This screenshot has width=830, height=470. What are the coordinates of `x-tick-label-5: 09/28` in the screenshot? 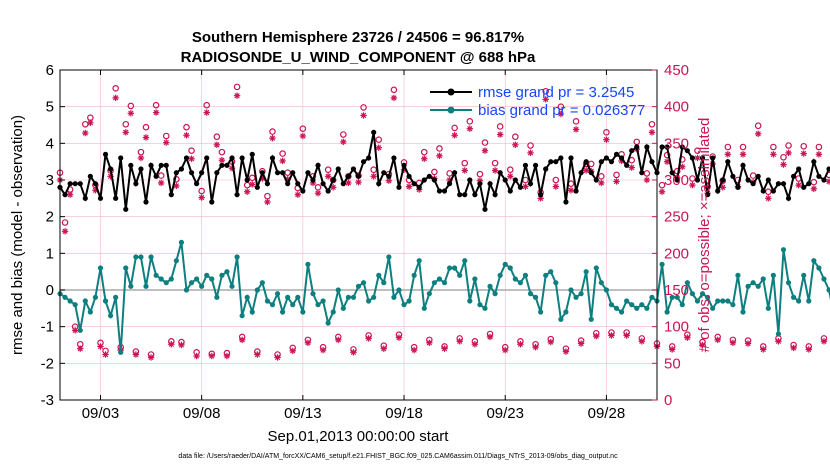 It's located at (607, 413).